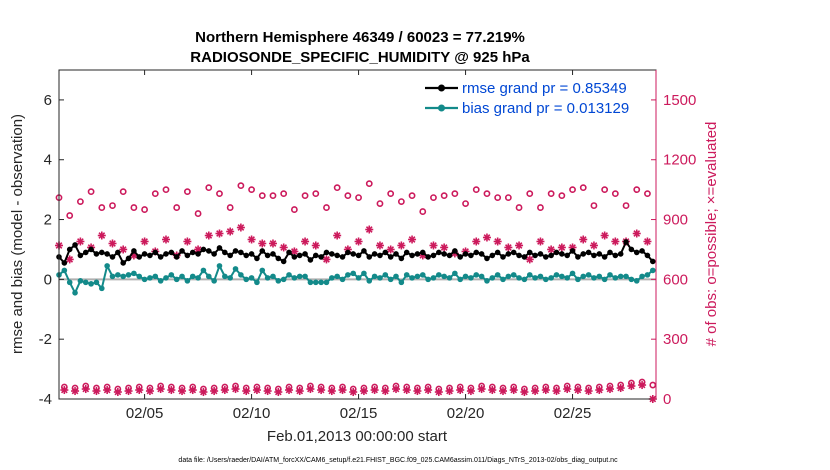 The height and width of the screenshot is (470, 830). Describe the element at coordinates (252, 413) in the screenshot. I see `x-tick-label: 02/10` at that location.